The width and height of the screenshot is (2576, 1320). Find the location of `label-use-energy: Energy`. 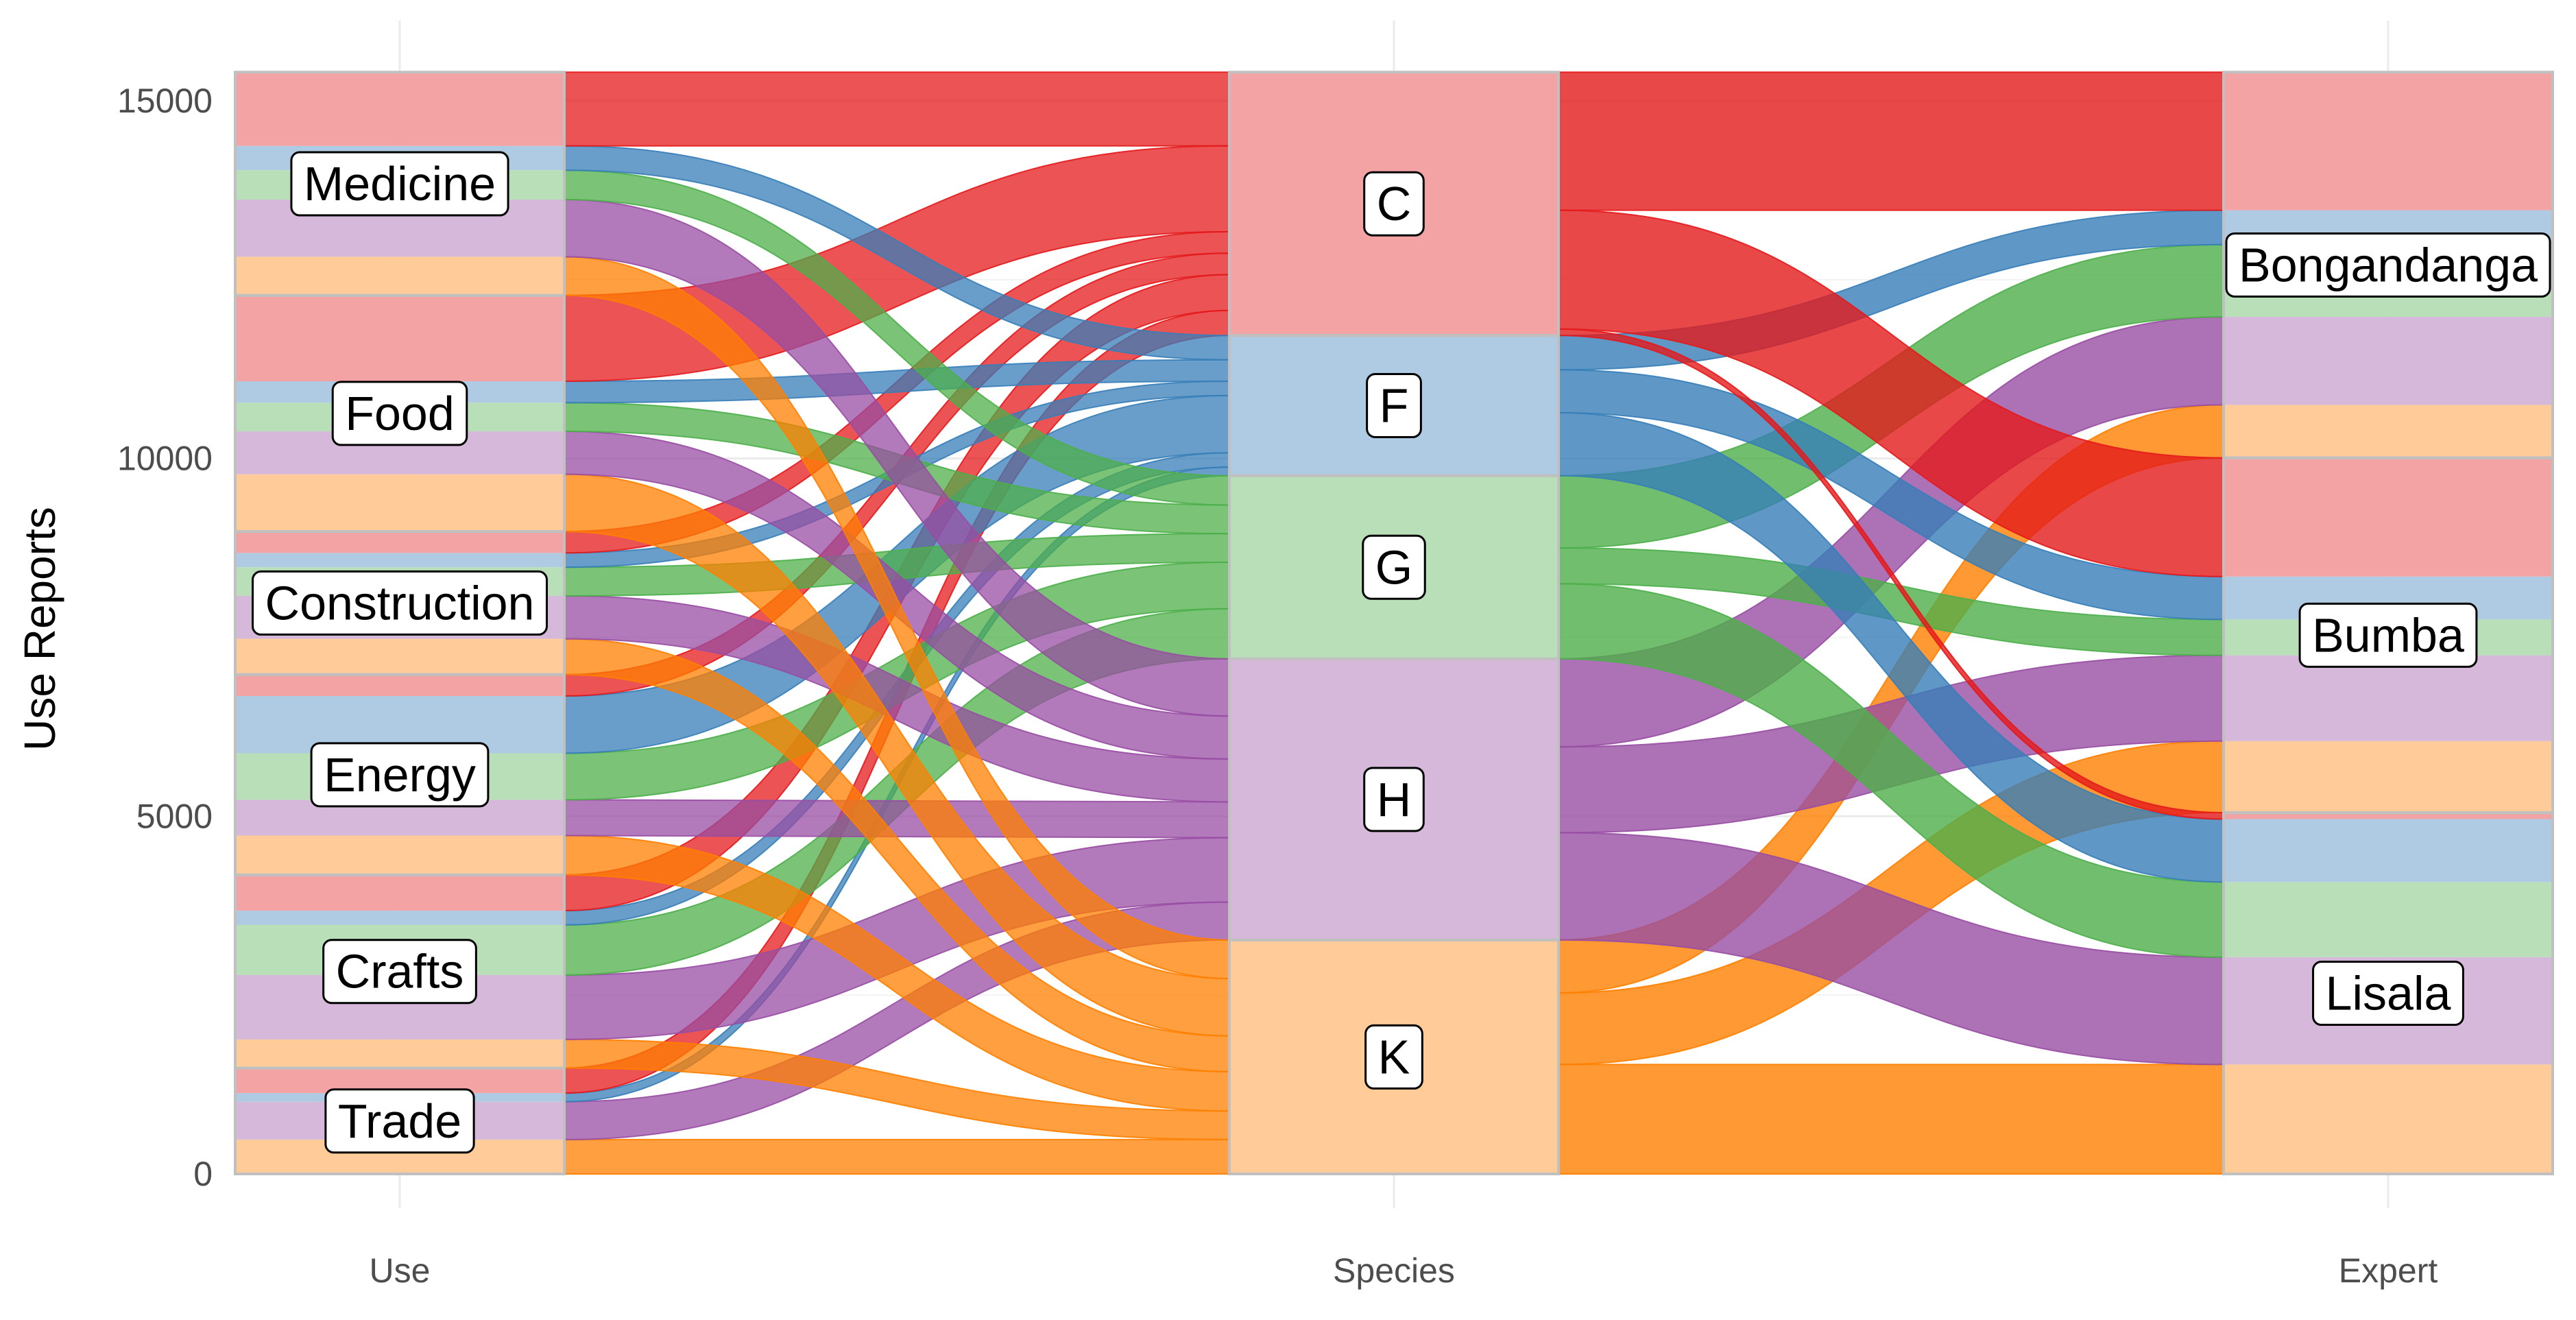

label-use-energy: Energy is located at coordinates (400, 775).